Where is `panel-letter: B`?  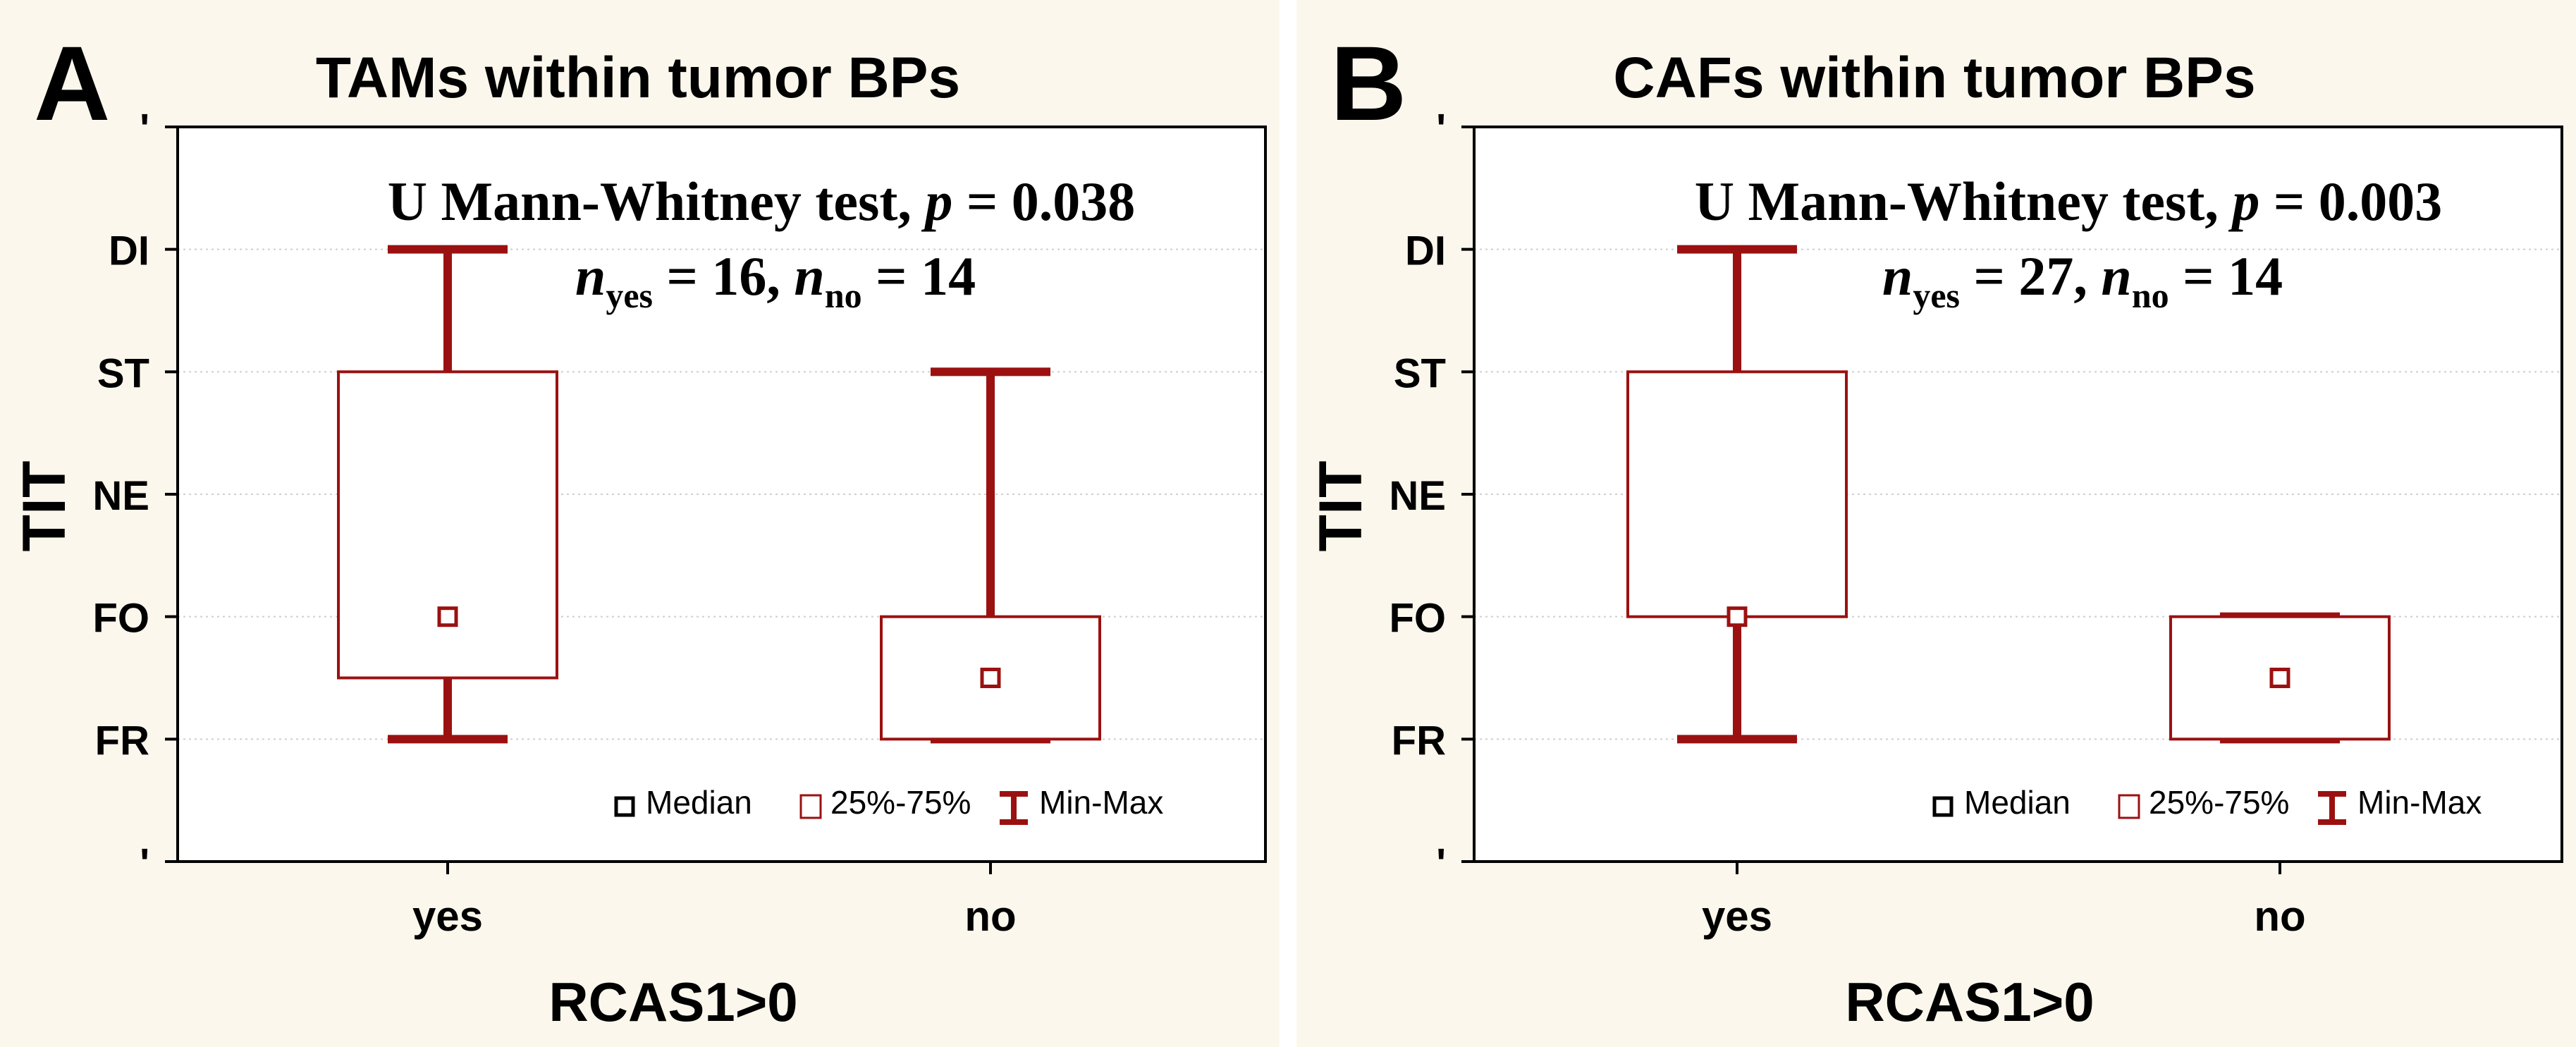
panel-letter: B is located at coordinates (1368, 83).